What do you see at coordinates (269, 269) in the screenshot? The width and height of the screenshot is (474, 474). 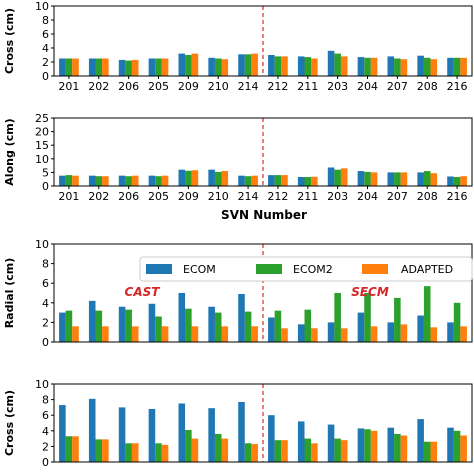 I see `legend-swatch-ecom2` at bounding box center [269, 269].